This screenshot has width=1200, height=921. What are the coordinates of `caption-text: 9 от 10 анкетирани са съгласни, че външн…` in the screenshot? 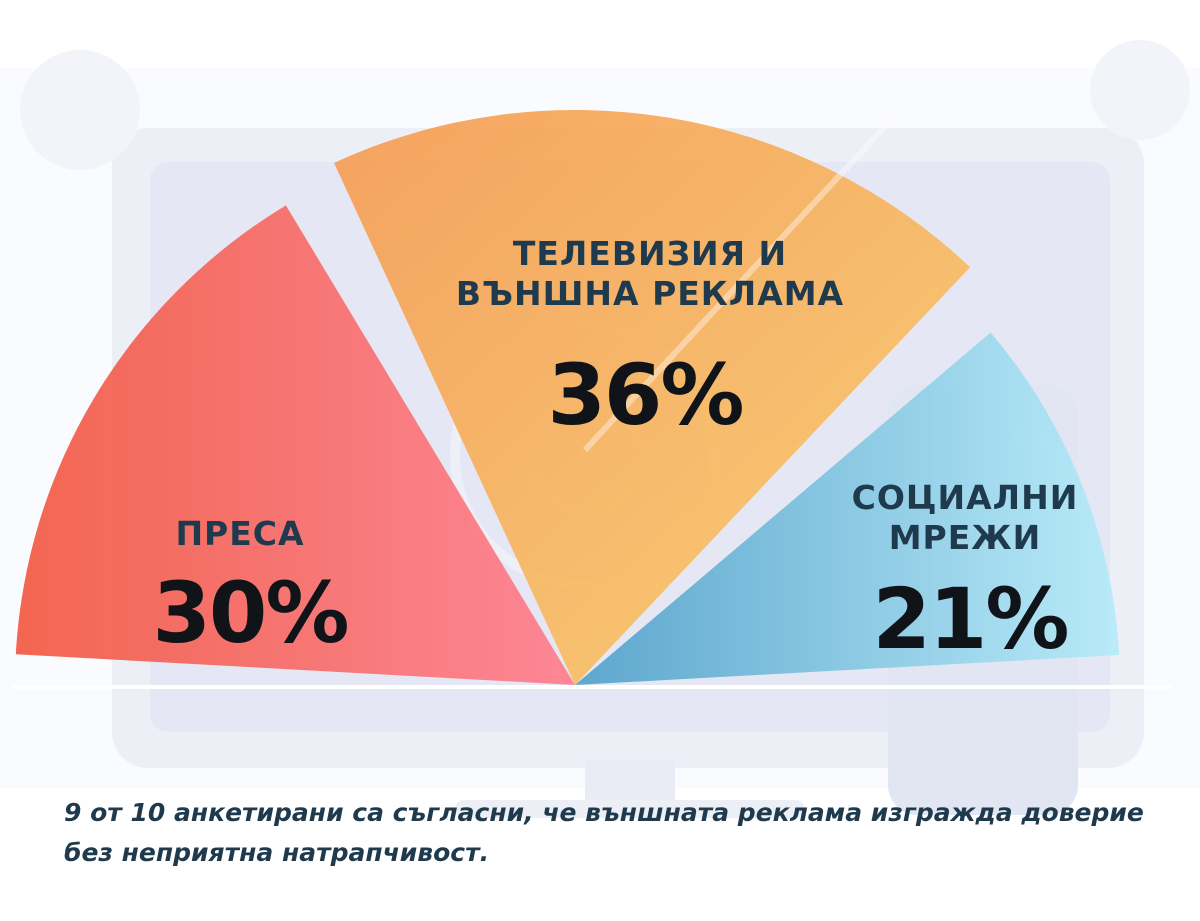 It's located at (604, 832).